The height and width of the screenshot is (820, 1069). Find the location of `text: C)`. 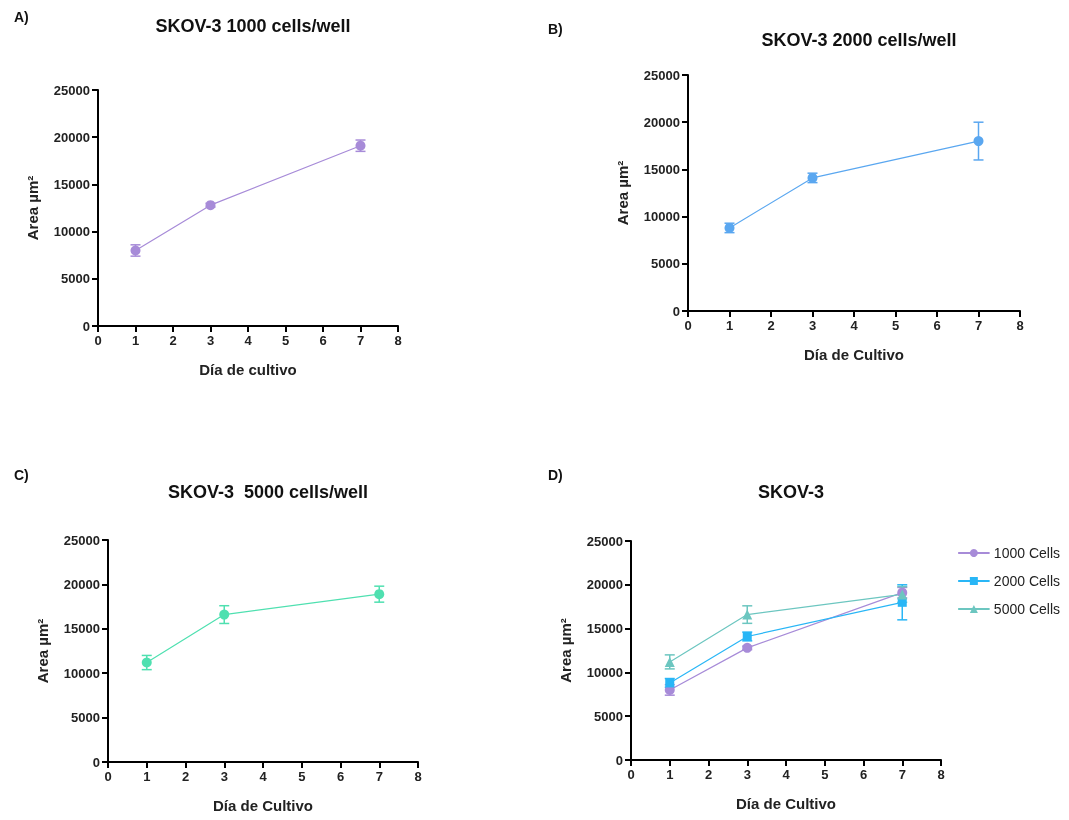

text: C) is located at coordinates (21, 475).